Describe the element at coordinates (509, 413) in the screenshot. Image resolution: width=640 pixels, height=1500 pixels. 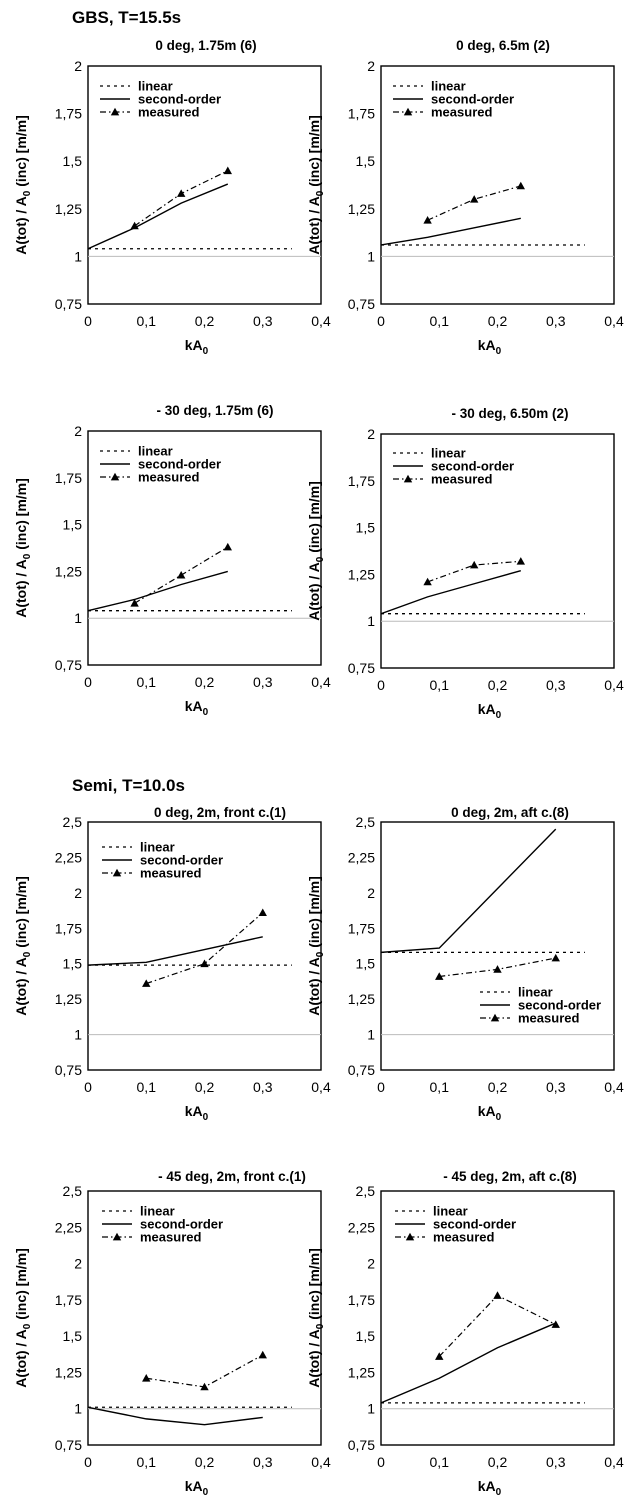
I see `chart-title: - 30 deg, 6.50m (2)` at that location.